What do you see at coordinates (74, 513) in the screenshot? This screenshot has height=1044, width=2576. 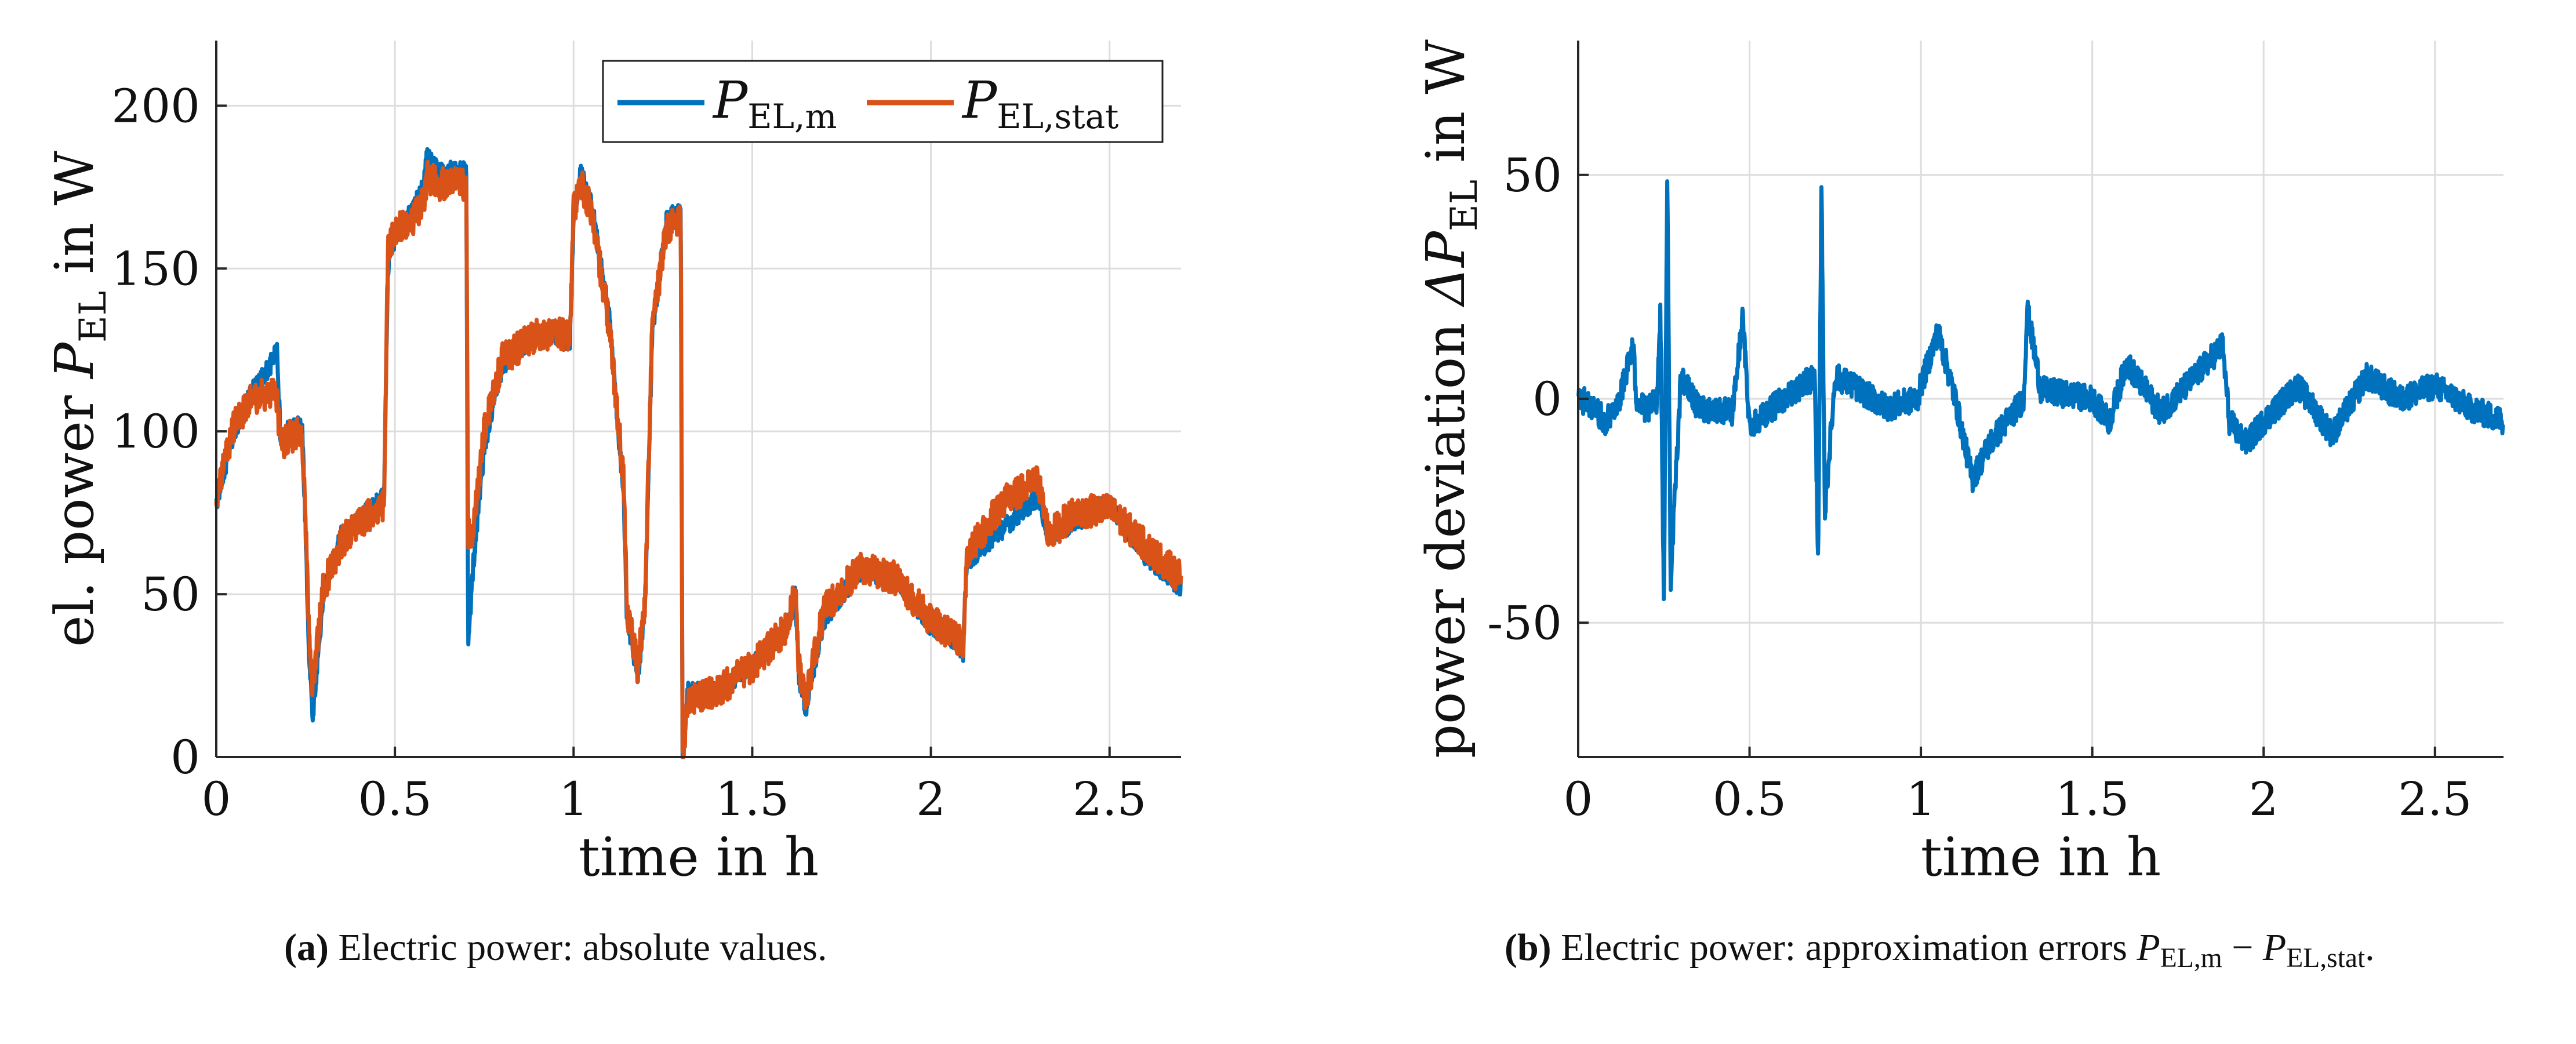 I see `y-label-prefix: el. power` at bounding box center [74, 513].